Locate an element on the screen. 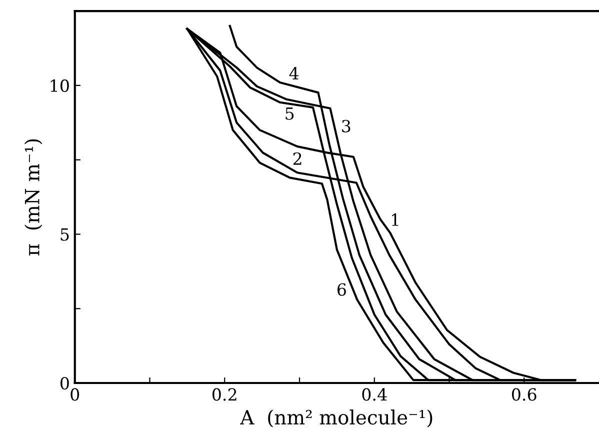  y-tick-label: 5 is located at coordinates (64, 234).